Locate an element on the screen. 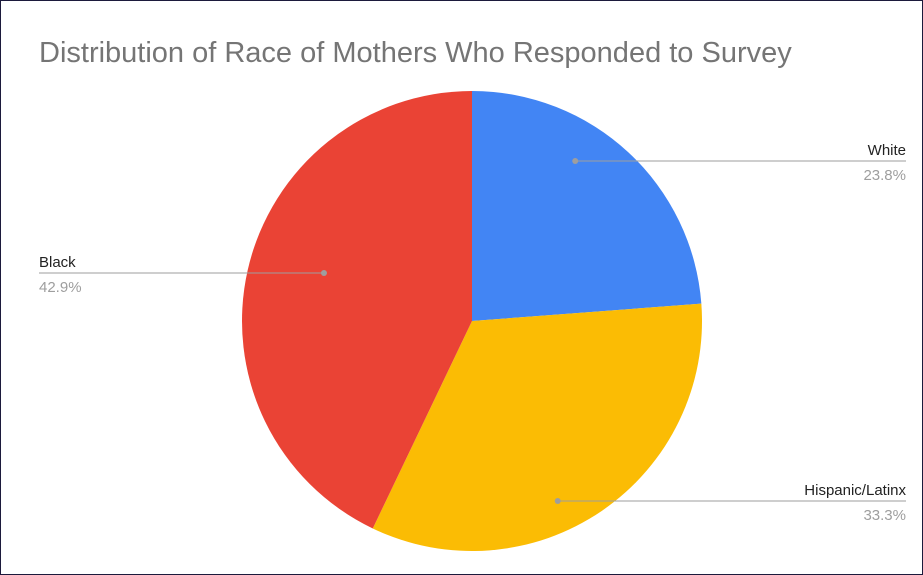 This screenshot has width=923, height=575. callout-dot-black is located at coordinates (323, 273).